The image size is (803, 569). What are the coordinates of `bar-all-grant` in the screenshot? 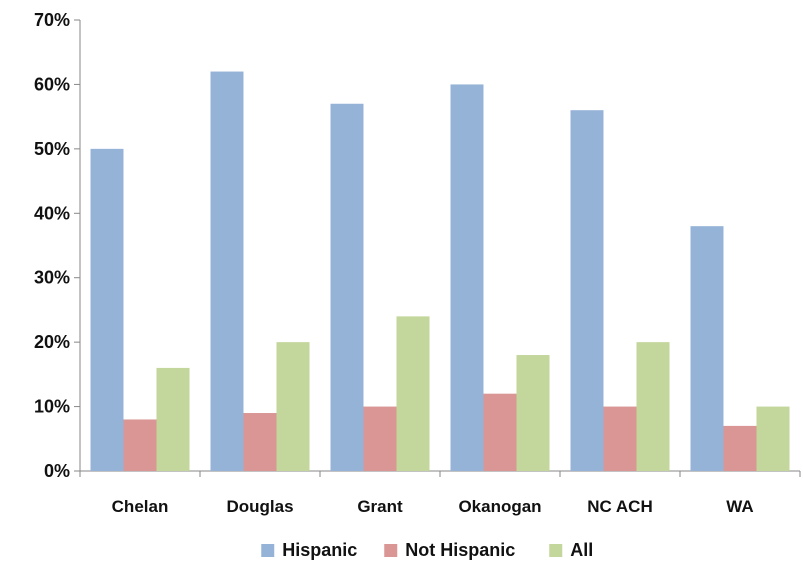 It's located at (413, 393).